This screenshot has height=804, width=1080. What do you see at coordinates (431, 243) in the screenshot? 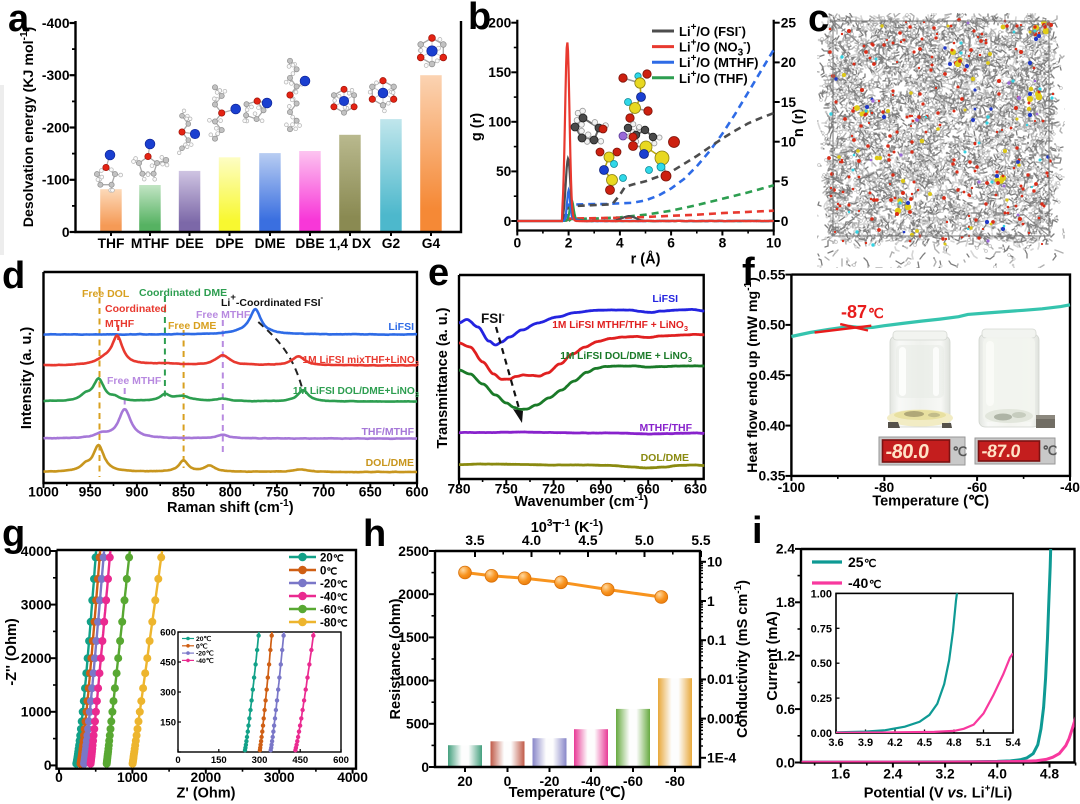
I see `svg-text: G4` at bounding box center [431, 243].